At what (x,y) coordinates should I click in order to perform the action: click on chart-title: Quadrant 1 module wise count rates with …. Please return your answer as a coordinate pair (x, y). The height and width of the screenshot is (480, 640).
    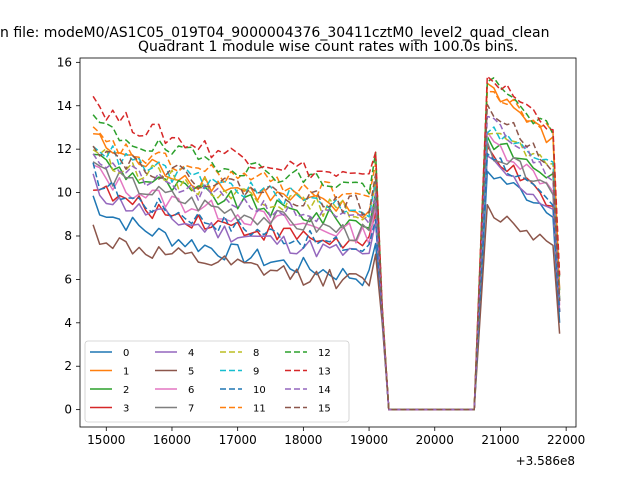
    Looking at the image, I should click on (328, 47).